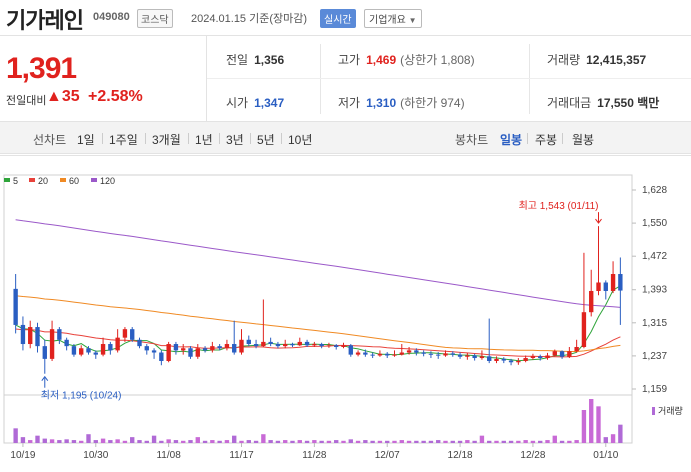 The width and height of the screenshot is (691, 472). I want to click on change-value: ▲35, so click(63, 97).